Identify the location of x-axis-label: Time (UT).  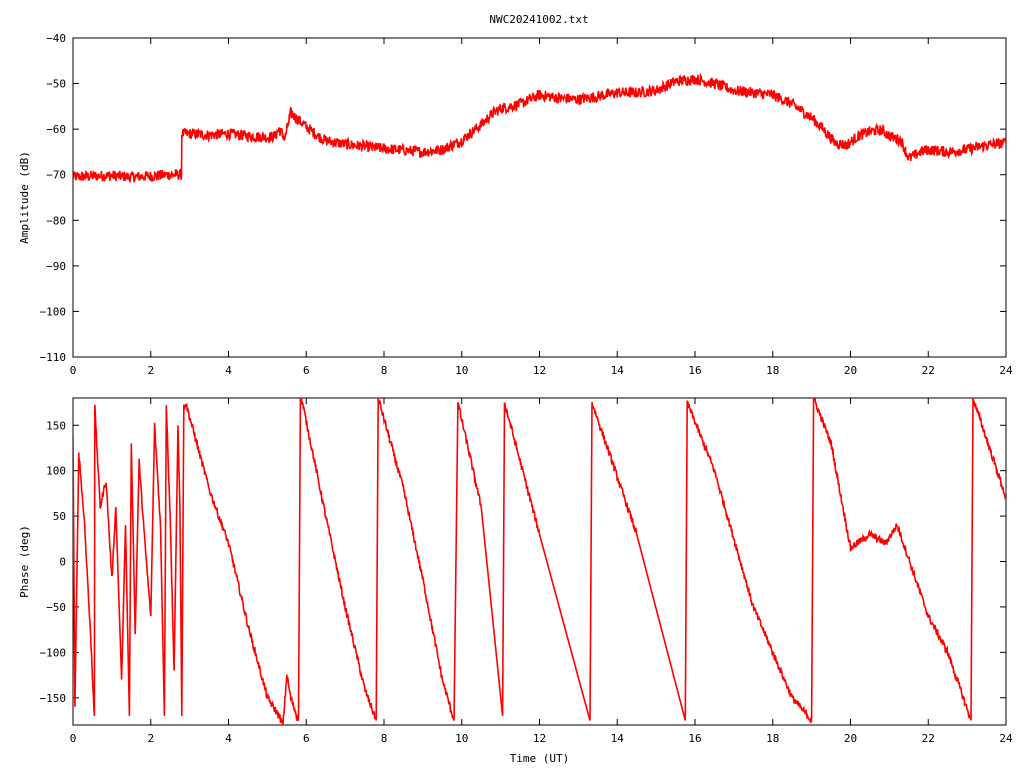
(540, 758).